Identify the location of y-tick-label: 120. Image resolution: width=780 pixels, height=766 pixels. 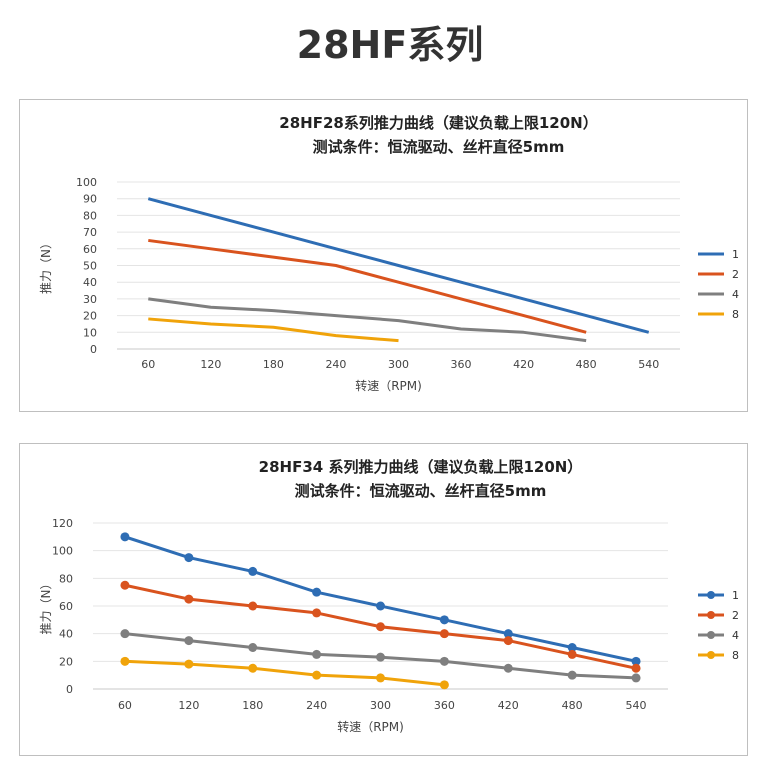
(62, 523).